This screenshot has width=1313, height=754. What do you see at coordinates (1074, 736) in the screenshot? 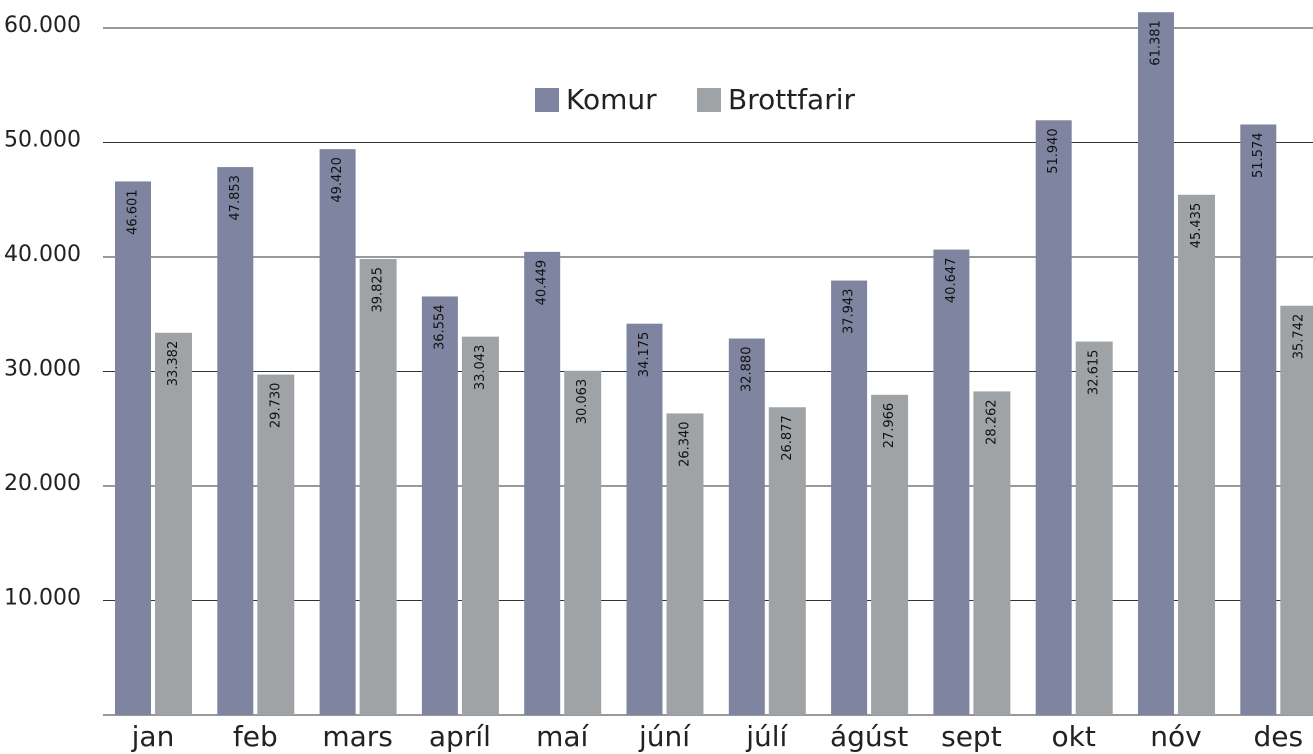
I see `x-tick-label: okt` at bounding box center [1074, 736].